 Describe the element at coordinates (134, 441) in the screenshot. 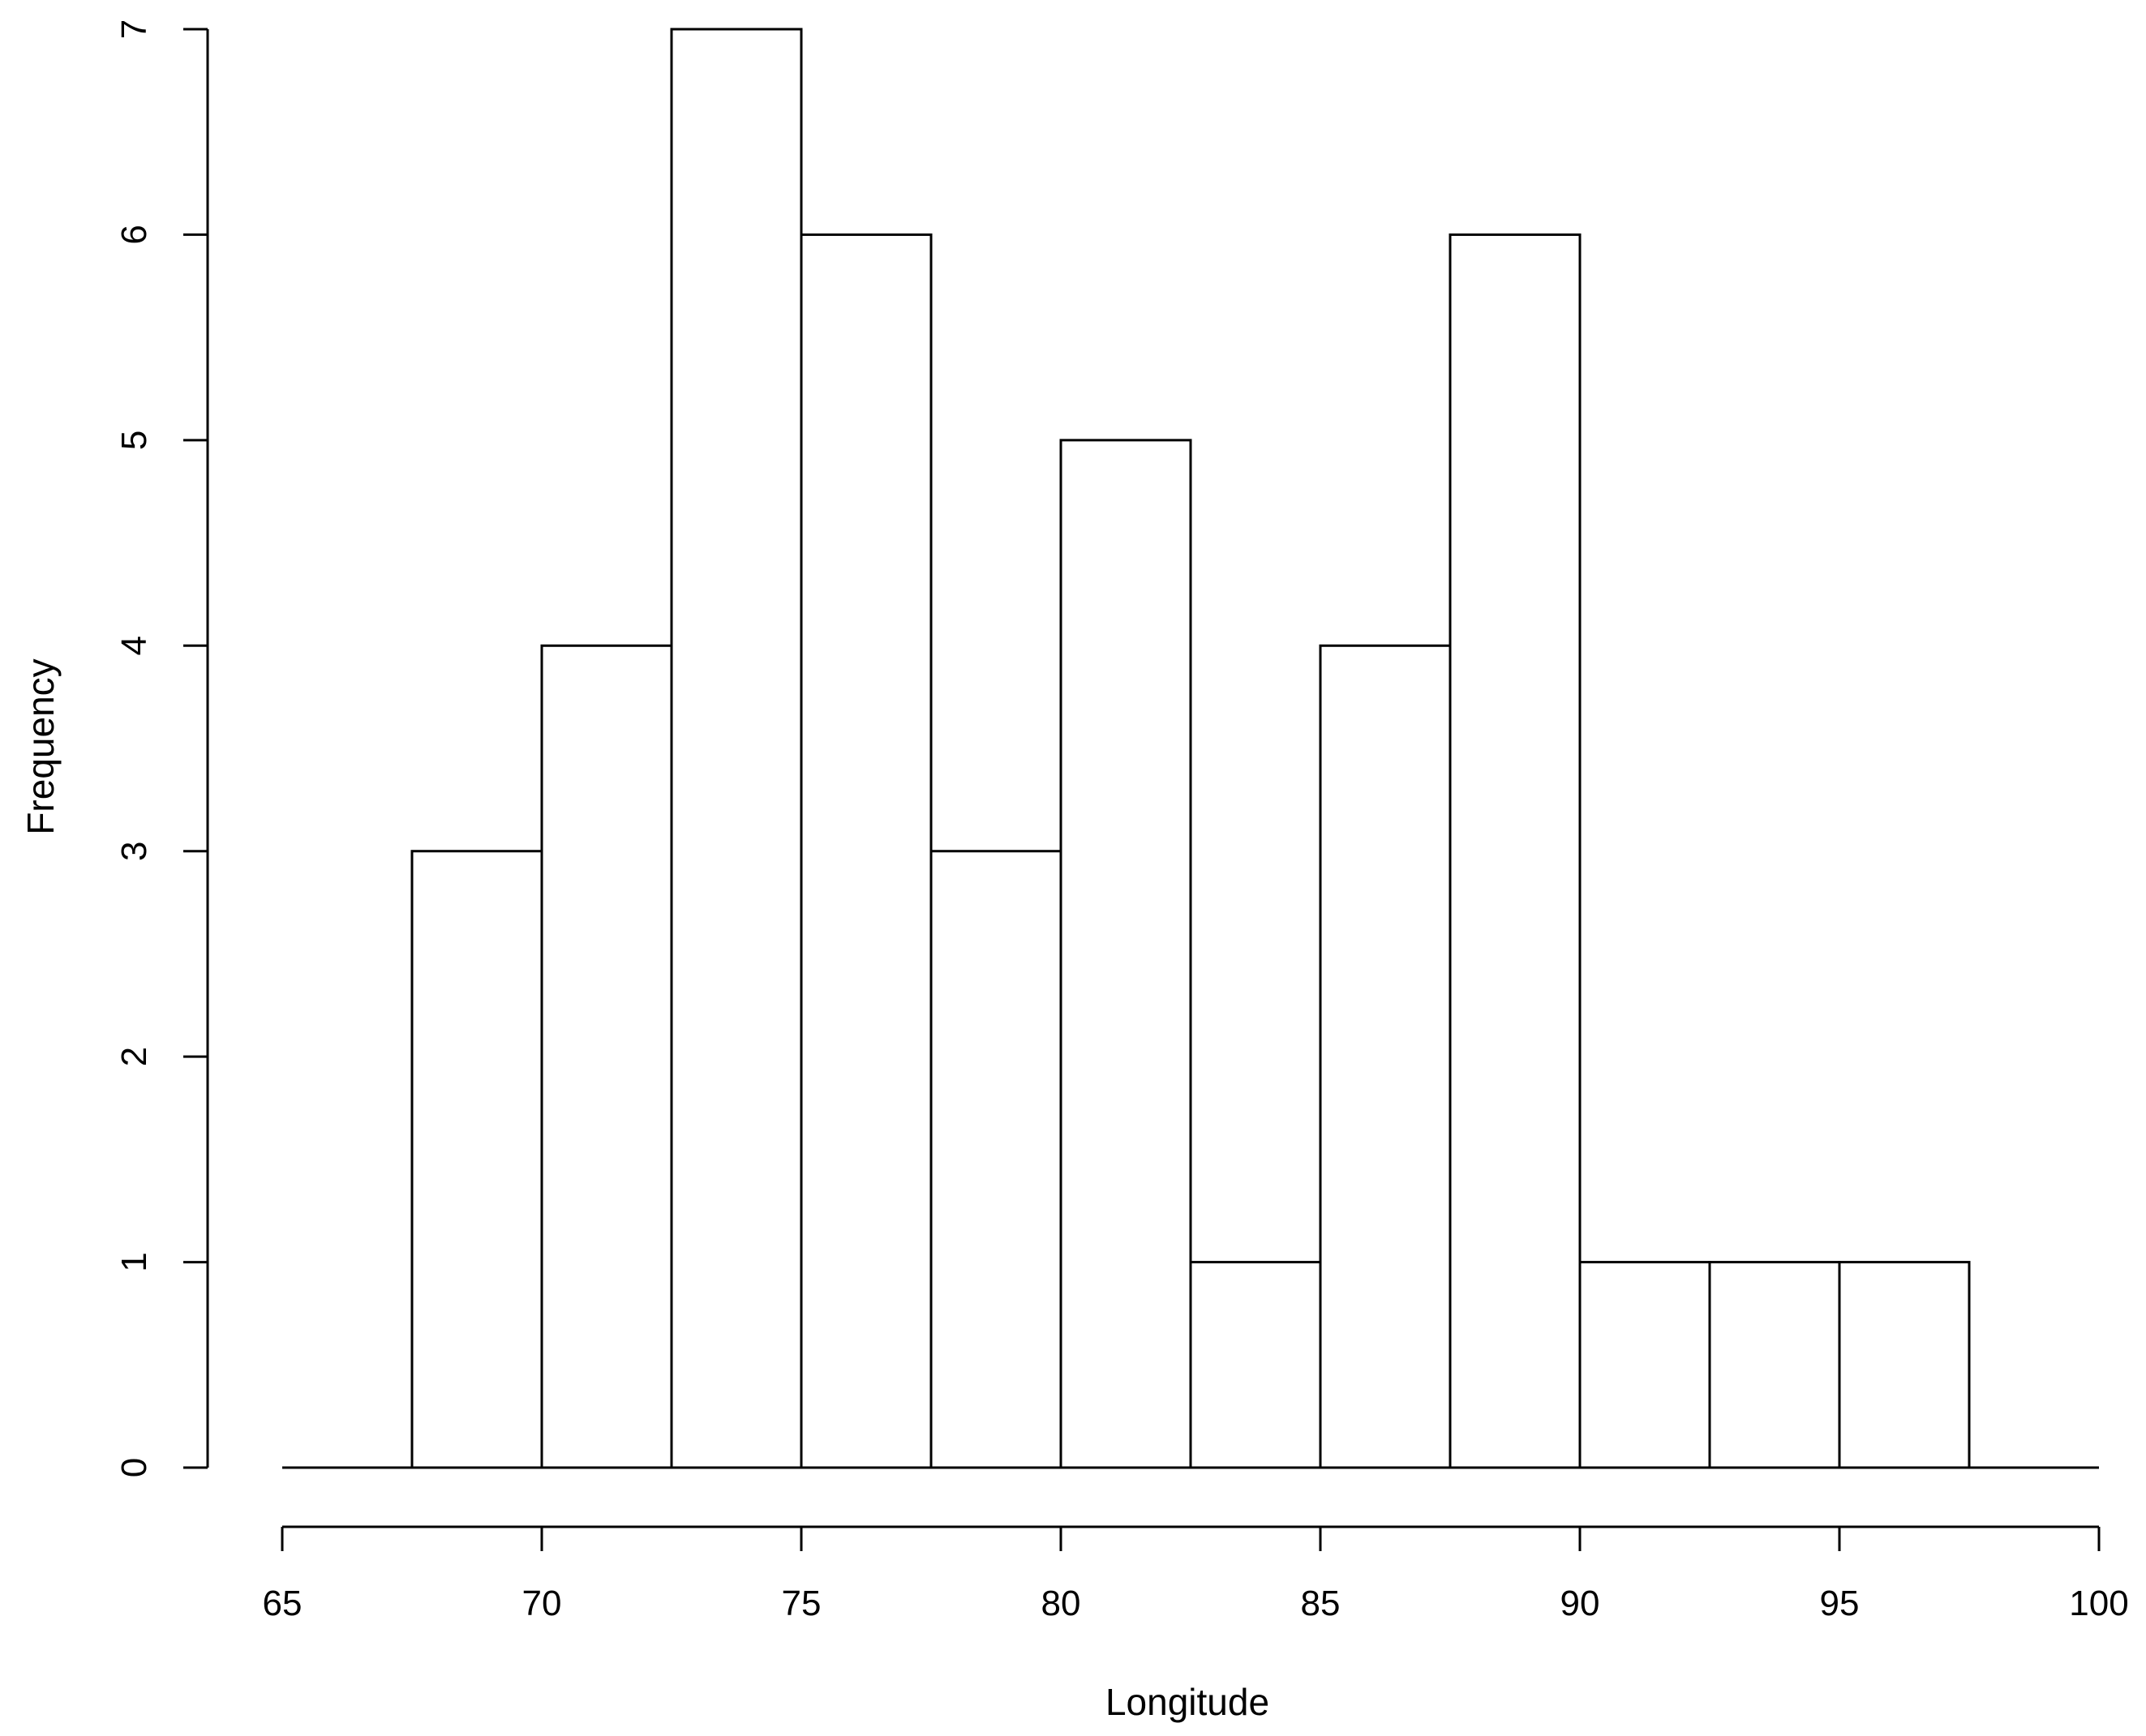

I see `y-tick-label: 5` at that location.